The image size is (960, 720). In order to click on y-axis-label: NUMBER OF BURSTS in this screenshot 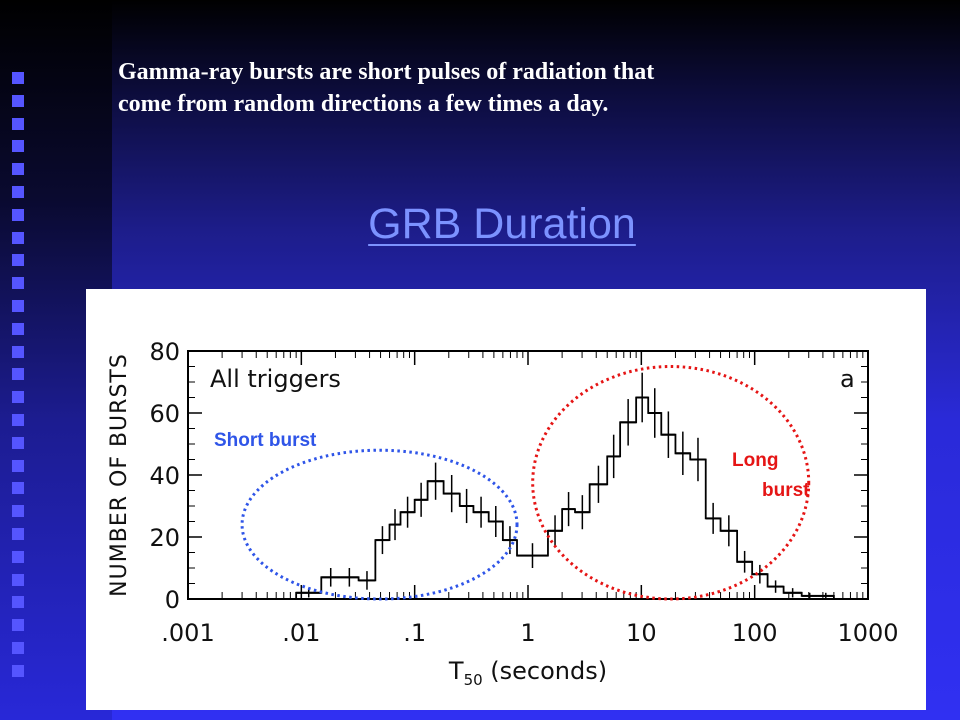, I will do `click(119, 475)`.